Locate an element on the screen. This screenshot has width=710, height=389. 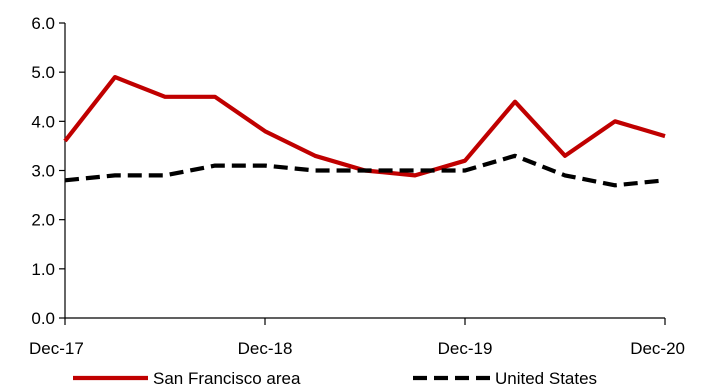
x-tick-labels: Dec-17 Dec-18 Dec-19 Dec-20 is located at coordinates (357, 348).